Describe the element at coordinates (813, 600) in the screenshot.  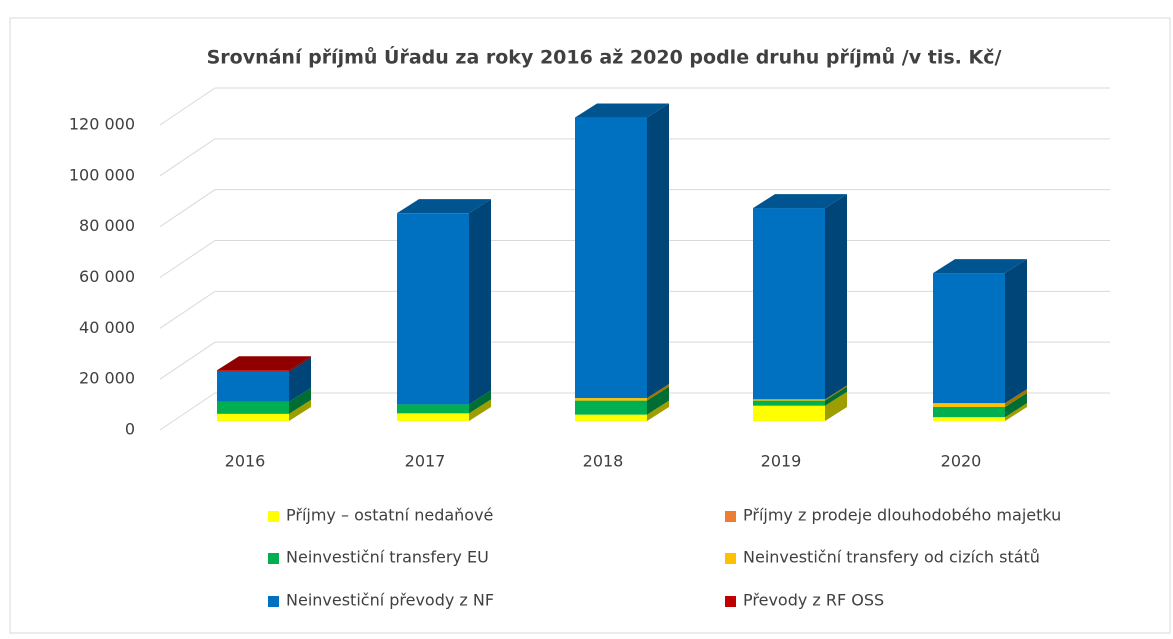
I see `legend-label: Převody z RF OSS` at that location.